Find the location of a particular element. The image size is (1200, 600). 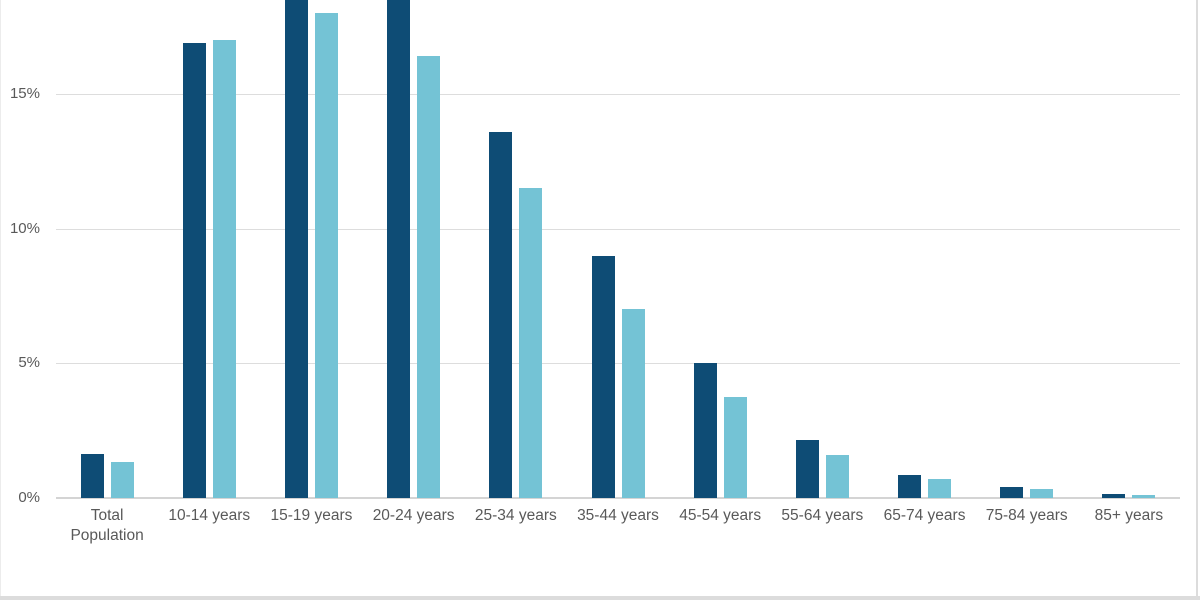

bar-light-blue-25-34-years is located at coordinates (531, 343).